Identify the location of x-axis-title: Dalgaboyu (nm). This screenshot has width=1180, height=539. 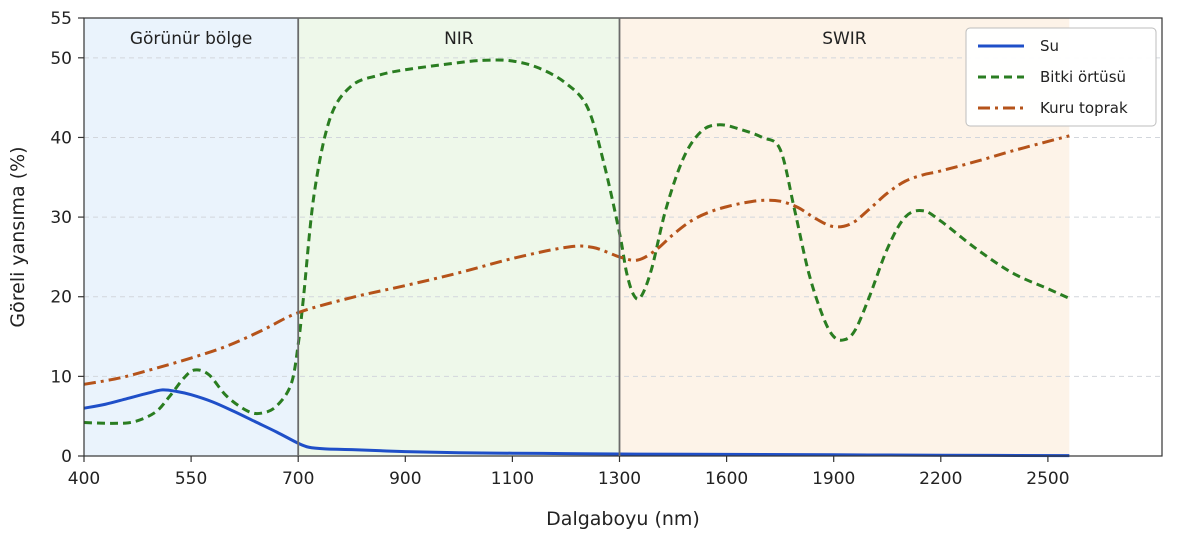
(623, 519).